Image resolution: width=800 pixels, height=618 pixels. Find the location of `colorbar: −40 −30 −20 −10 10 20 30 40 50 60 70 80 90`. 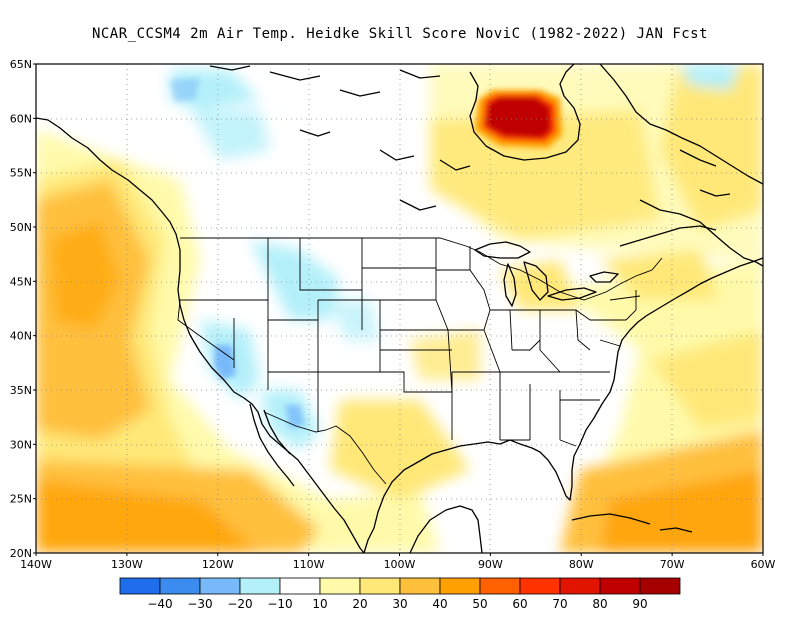

colorbar: −40 −30 −20 −10 10 20 30 40 50 60 70 80 90 is located at coordinates (400, 594).